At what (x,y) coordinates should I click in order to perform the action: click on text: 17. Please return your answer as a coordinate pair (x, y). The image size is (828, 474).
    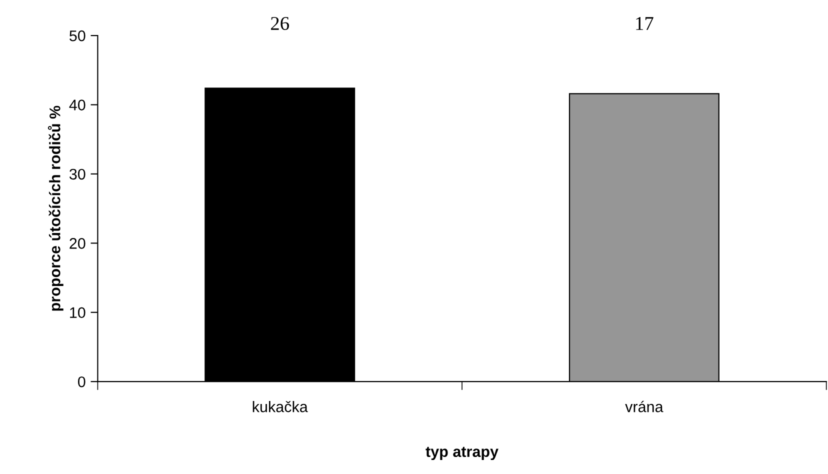
    Looking at the image, I should click on (645, 23).